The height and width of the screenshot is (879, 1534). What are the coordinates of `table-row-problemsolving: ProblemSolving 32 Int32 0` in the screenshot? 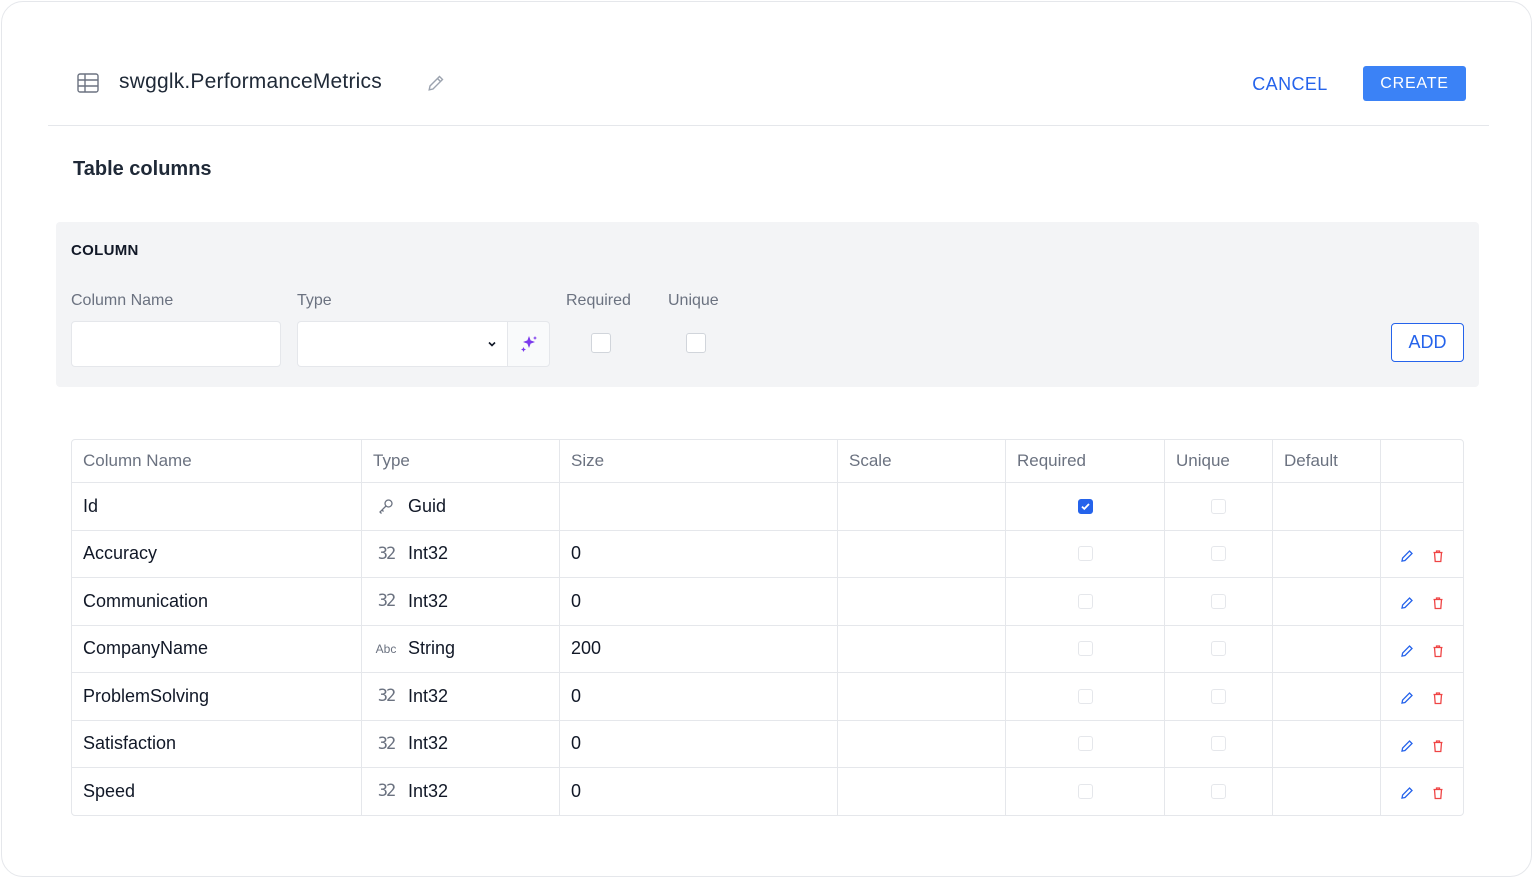 It's located at (767, 696).